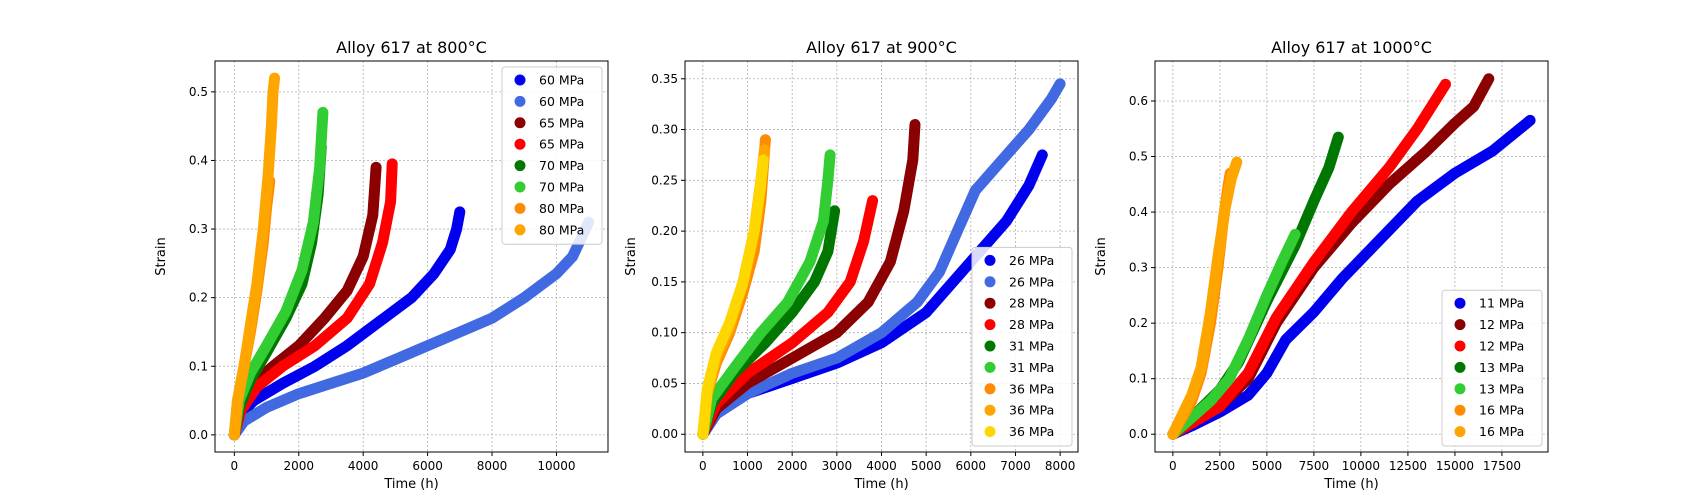  What do you see at coordinates (664, 434) in the screenshot?
I see `y-tick-label: 0.00` at bounding box center [664, 434].